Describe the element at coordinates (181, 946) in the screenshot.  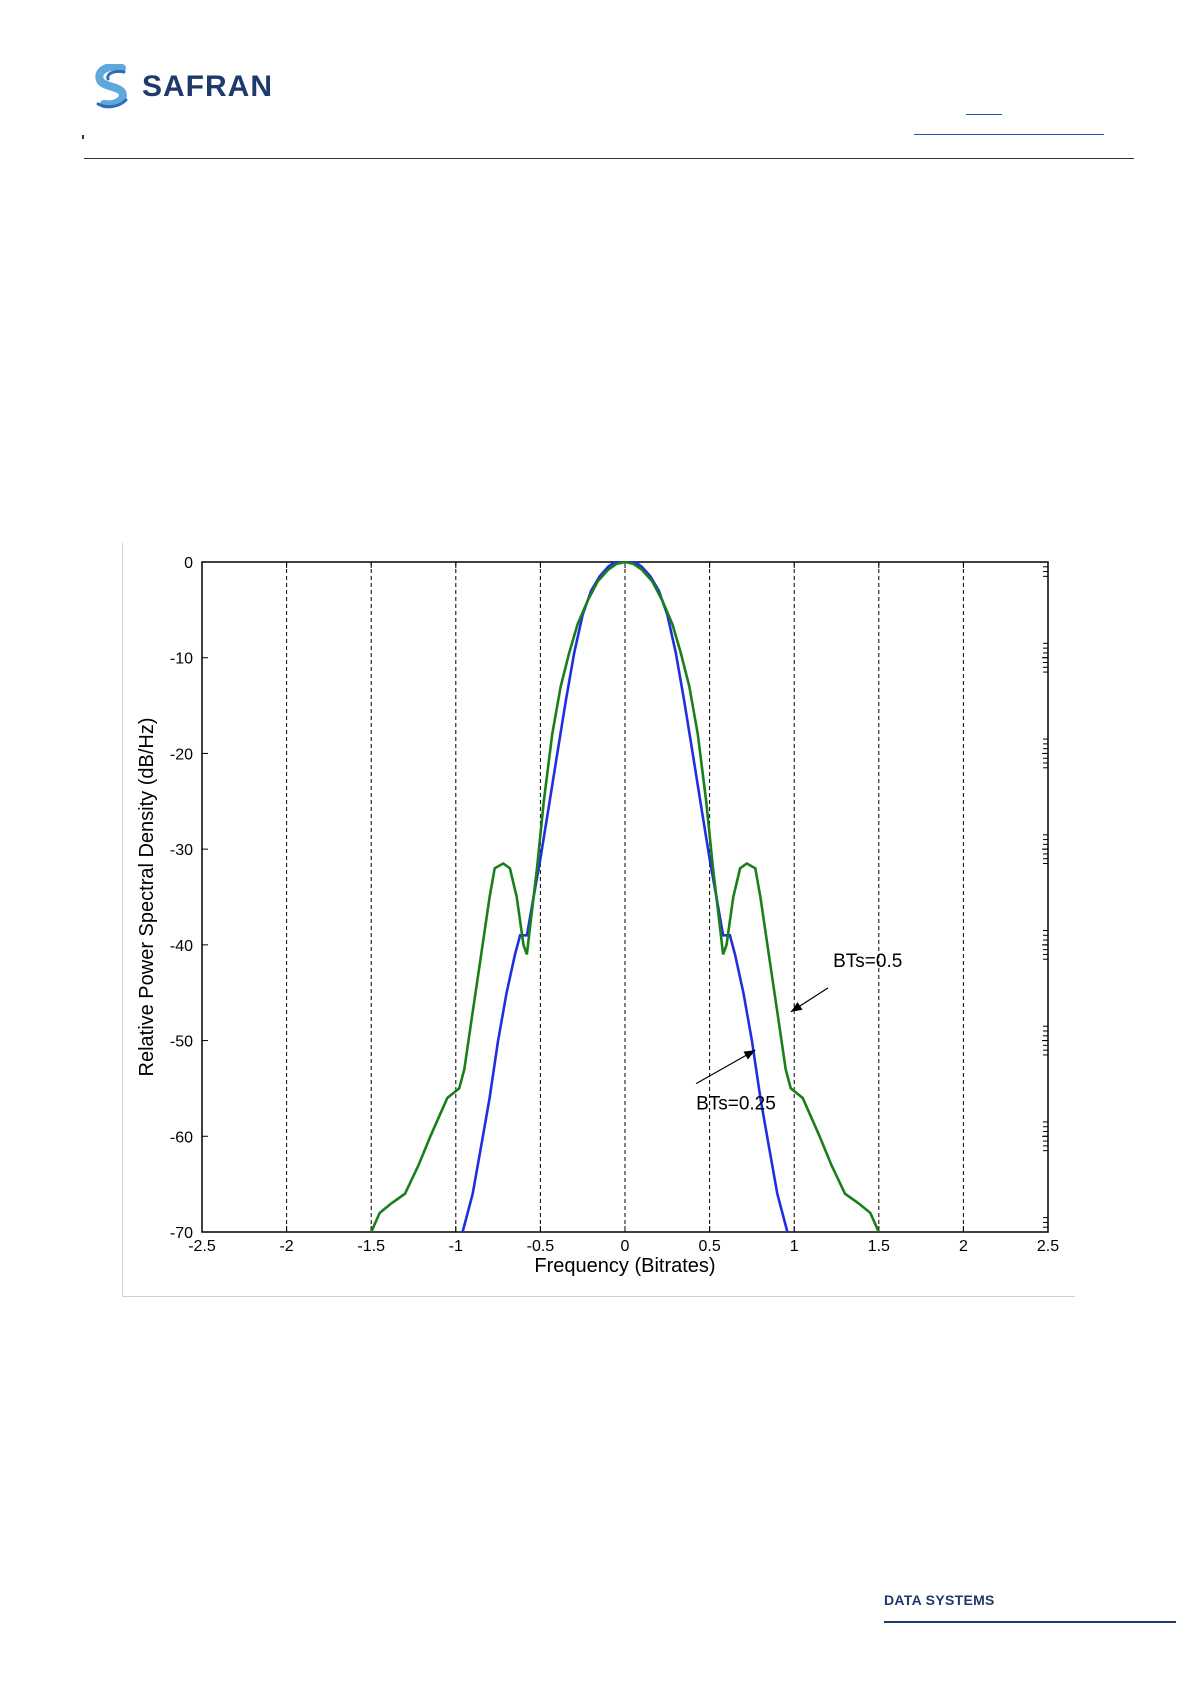
I see `y-tick-label: -40` at that location.